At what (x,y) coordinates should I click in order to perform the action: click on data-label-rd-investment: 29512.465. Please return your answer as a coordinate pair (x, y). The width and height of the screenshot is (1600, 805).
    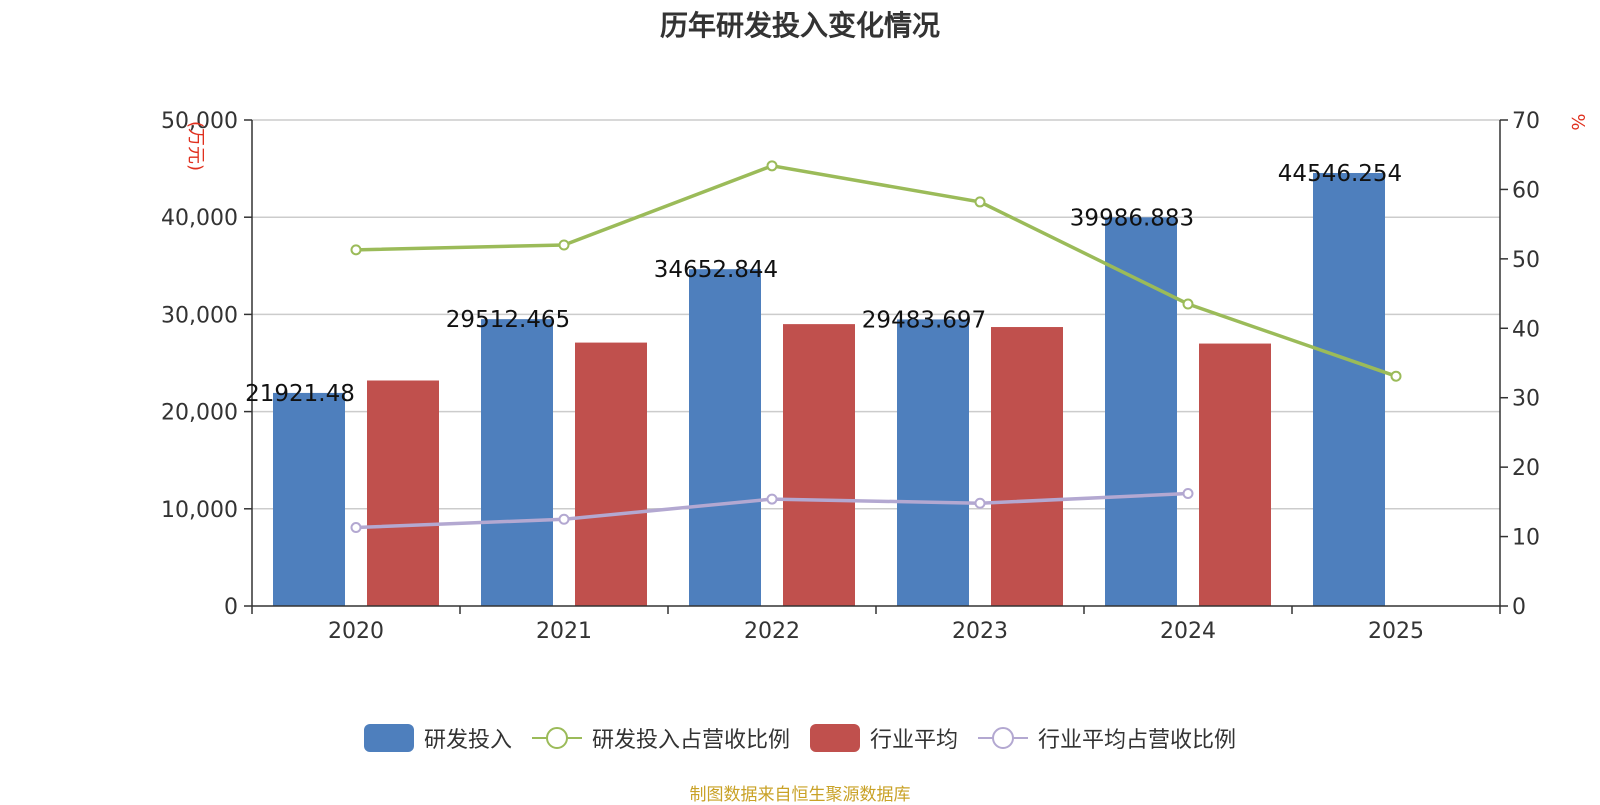
    Looking at the image, I should click on (508, 320).